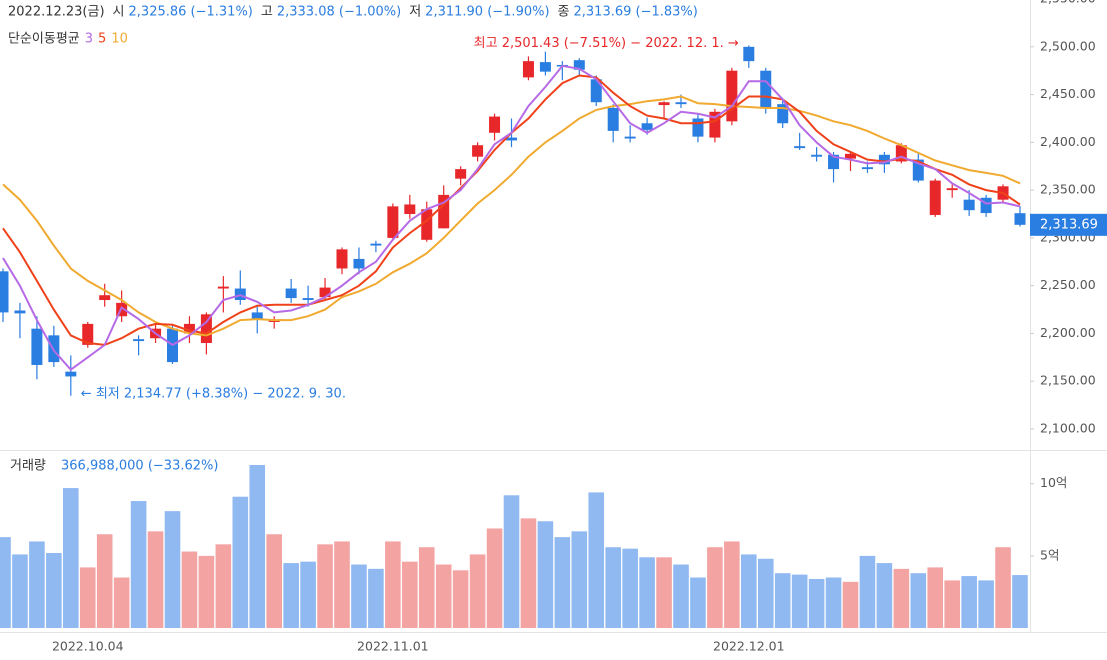 The image size is (1107, 660). What do you see at coordinates (1068, 3) in the screenshot?
I see `y-tick-label: 2,550.00` at bounding box center [1068, 3].